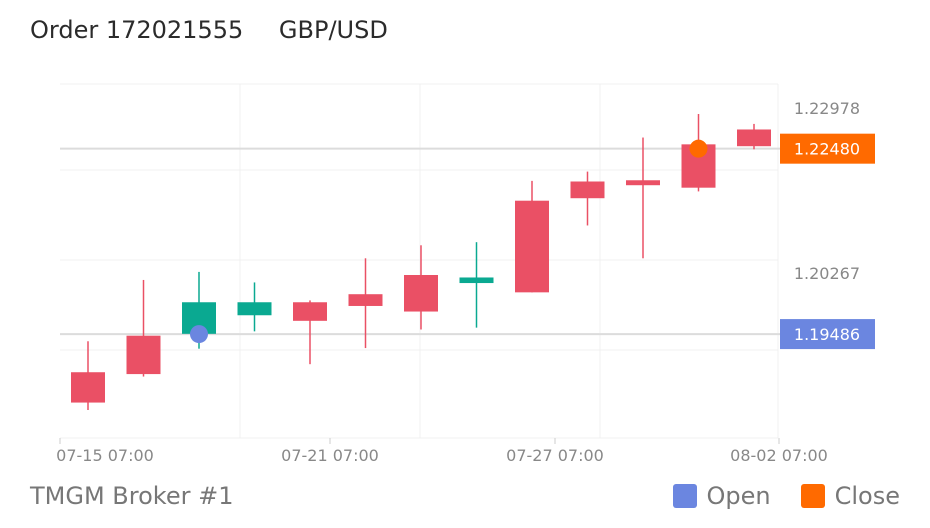 The width and height of the screenshot is (930, 528). Describe the element at coordinates (199, 334) in the screenshot. I see `open-trade-marker` at that location.